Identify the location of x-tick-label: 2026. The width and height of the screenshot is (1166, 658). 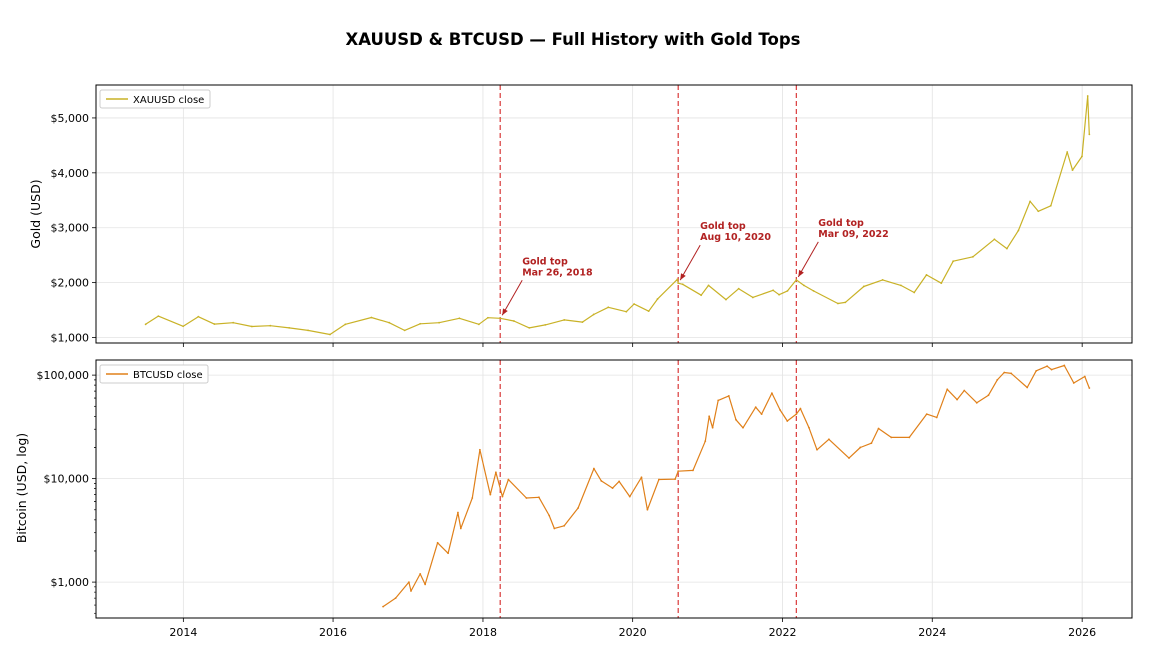
(1082, 632).